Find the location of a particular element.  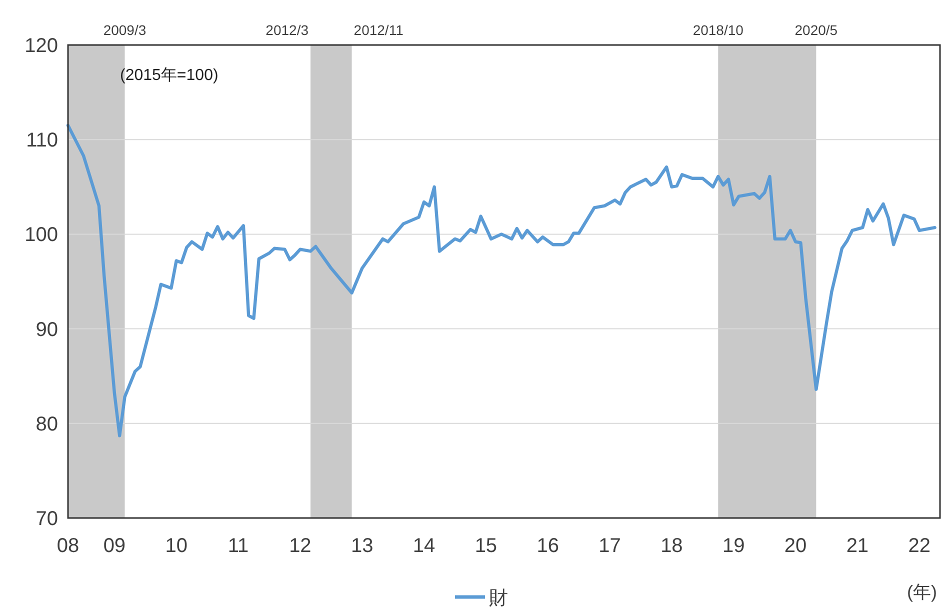

x-tick-label: 08 is located at coordinates (68, 546).